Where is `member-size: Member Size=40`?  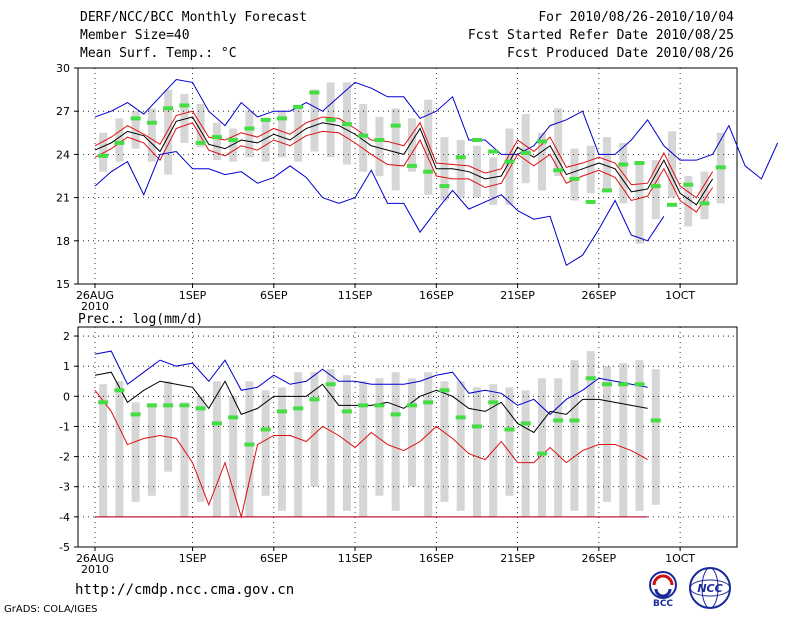 member-size: Member Size=40 is located at coordinates (135, 35).